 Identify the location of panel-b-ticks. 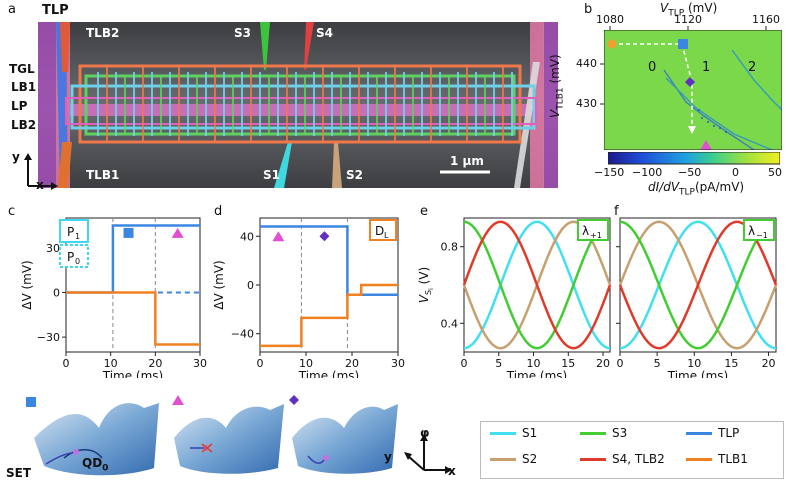
(683, 65).